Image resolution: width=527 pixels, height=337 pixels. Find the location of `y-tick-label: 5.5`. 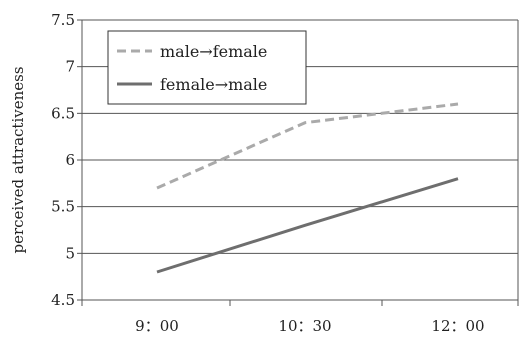

y-tick-label: 5.5 is located at coordinates (63, 207).